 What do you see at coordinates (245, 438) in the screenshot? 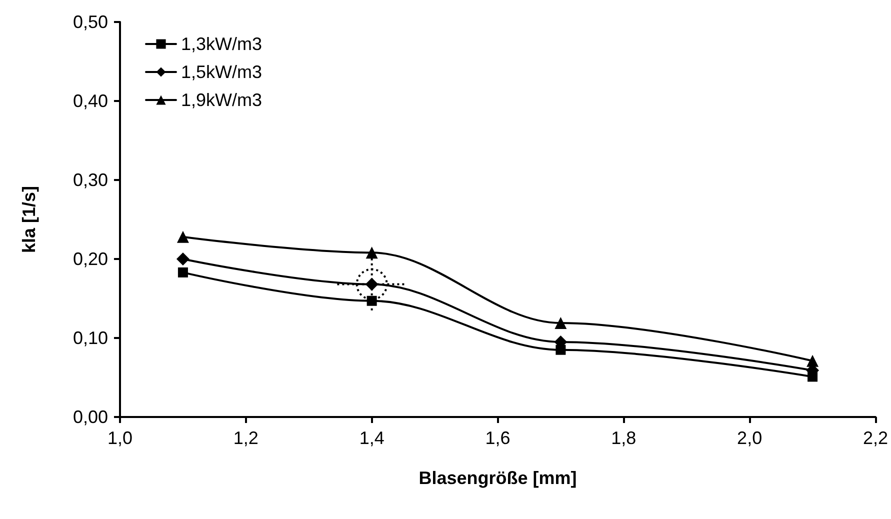
I see `x-tick-label: 1,2` at bounding box center [245, 438].